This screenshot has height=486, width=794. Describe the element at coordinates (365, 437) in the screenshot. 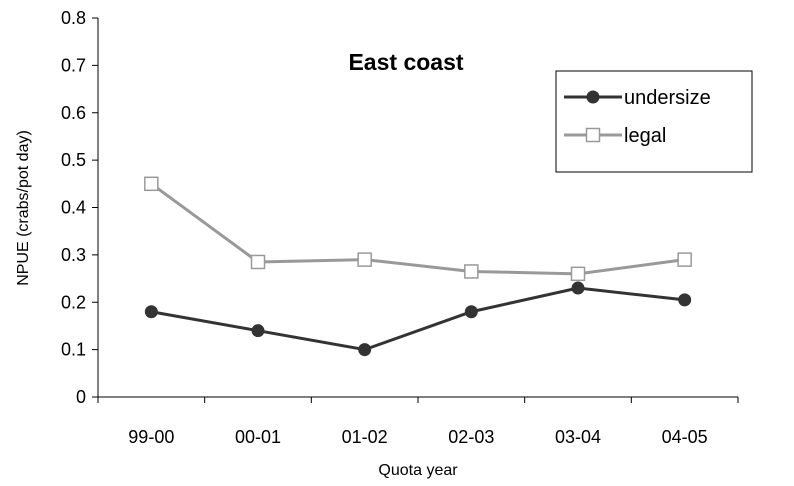

I see `x-tick-label: 01-02` at that location.